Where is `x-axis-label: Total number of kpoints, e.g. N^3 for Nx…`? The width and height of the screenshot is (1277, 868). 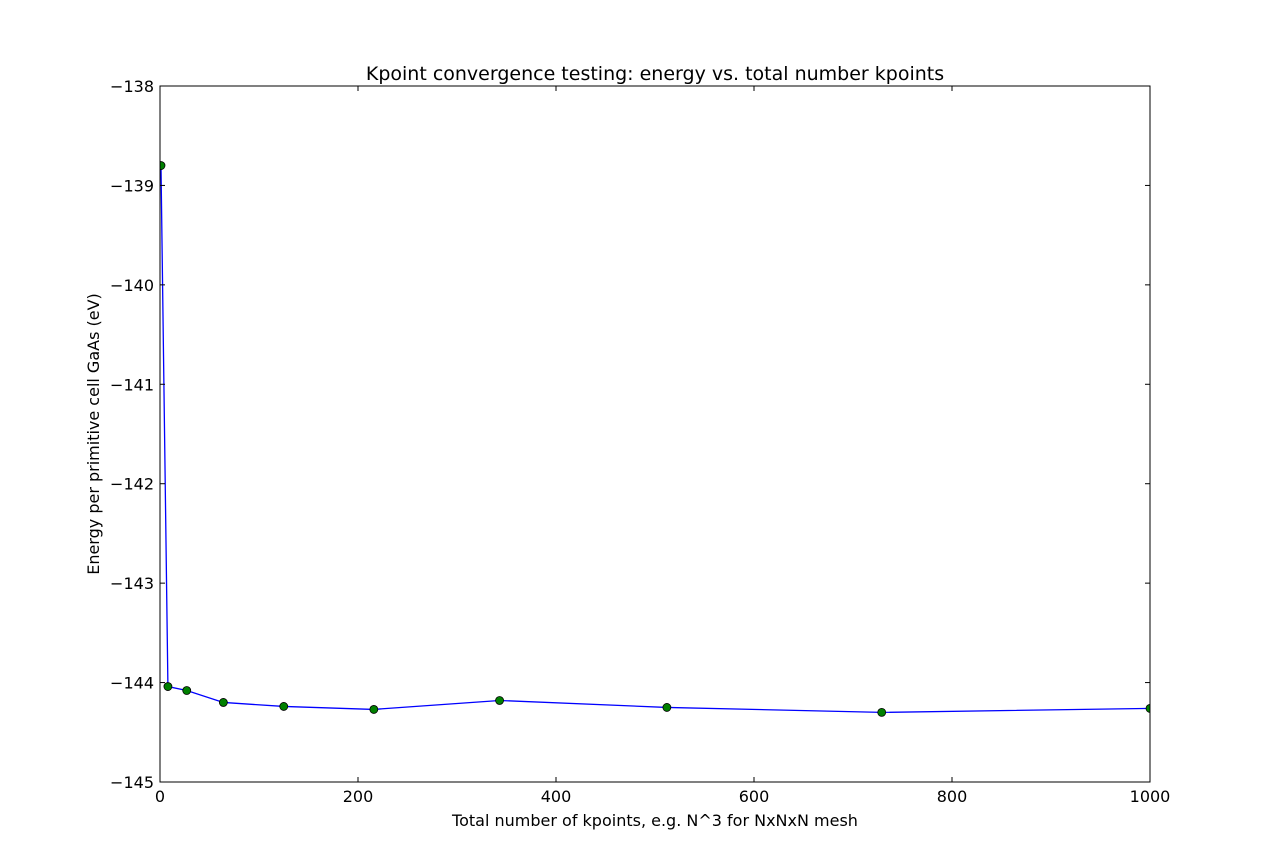 x-axis-label: Total number of kpoints, e.g. N^3 for Nx… is located at coordinates (654, 820).